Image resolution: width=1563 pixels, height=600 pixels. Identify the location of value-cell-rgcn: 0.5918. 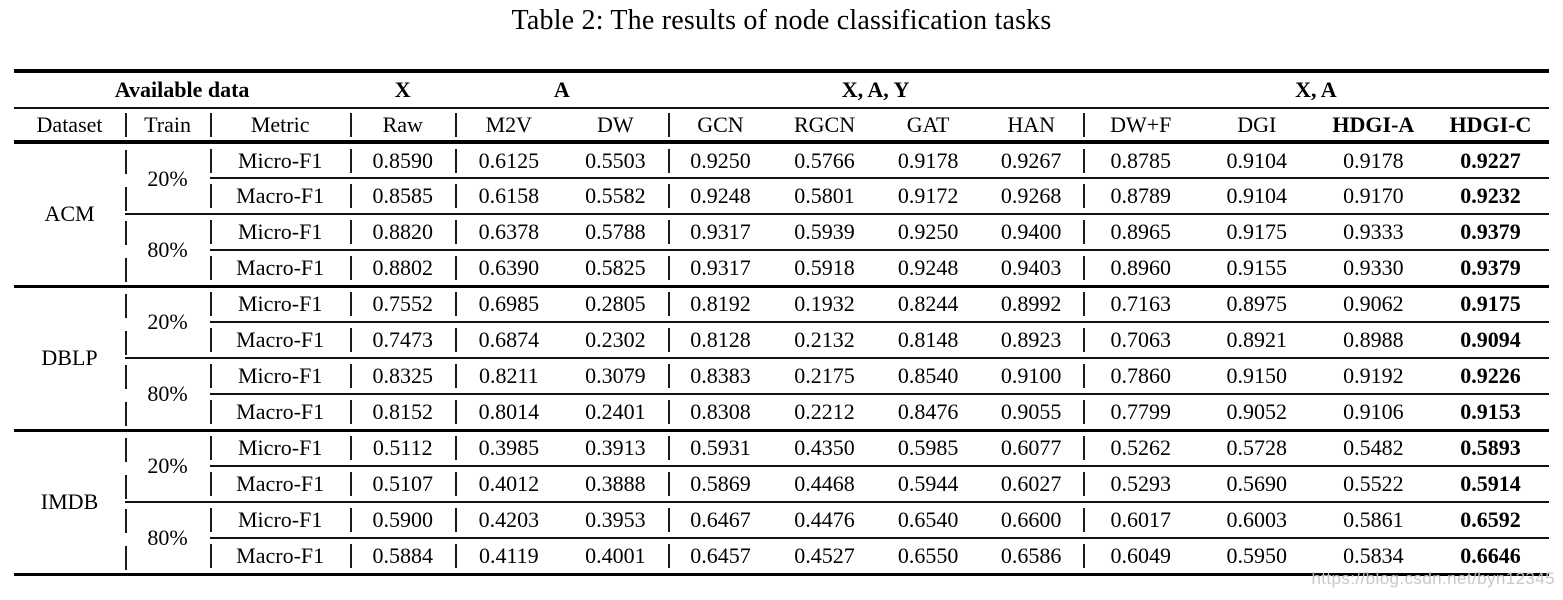
(824, 269).